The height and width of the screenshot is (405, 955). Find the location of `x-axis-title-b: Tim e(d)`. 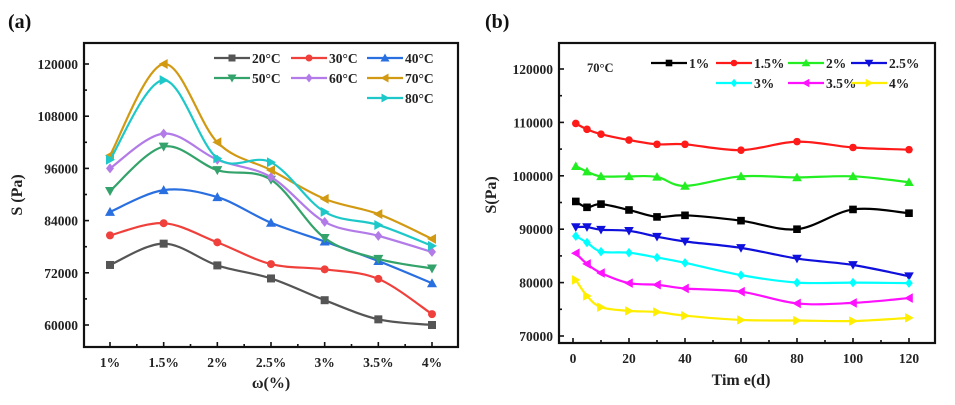

x-axis-title-b: Tim e(d) is located at coordinates (741, 380).